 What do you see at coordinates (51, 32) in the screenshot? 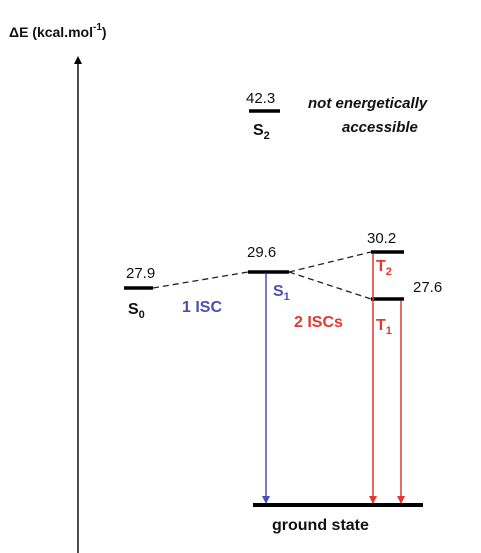
I see `axis-title-prefix: ΔE (kcal.mol` at bounding box center [51, 32].